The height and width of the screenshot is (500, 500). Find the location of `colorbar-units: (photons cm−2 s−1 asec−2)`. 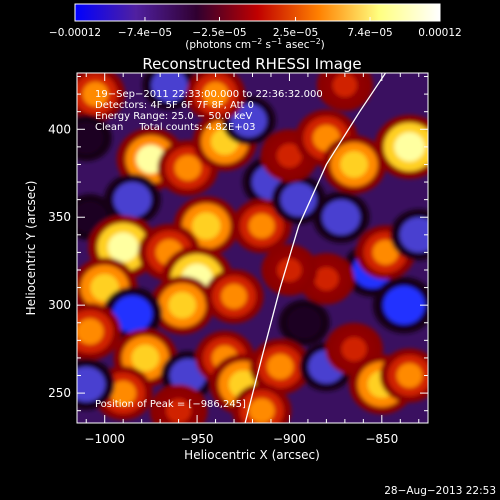

colorbar-units: (photons cm−2 s−1 asec−2) is located at coordinates (254, 44).